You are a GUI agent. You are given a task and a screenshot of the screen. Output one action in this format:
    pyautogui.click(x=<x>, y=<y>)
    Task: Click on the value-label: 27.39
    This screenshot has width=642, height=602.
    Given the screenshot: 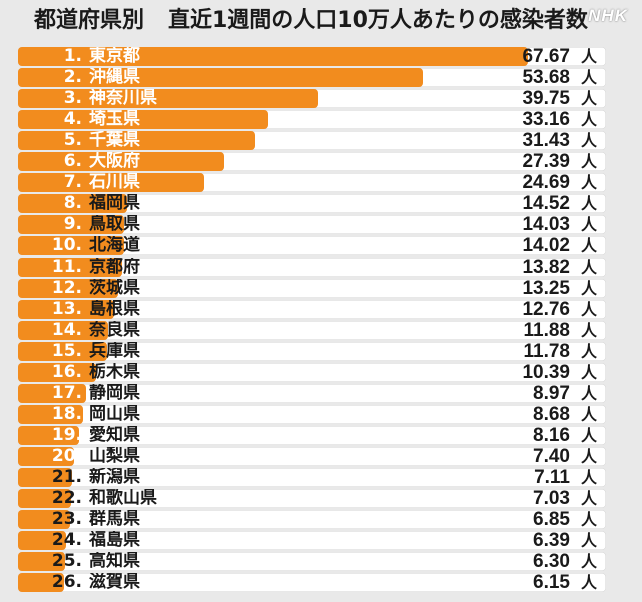 What is the action you would take?
    pyautogui.click(x=546, y=162)
    